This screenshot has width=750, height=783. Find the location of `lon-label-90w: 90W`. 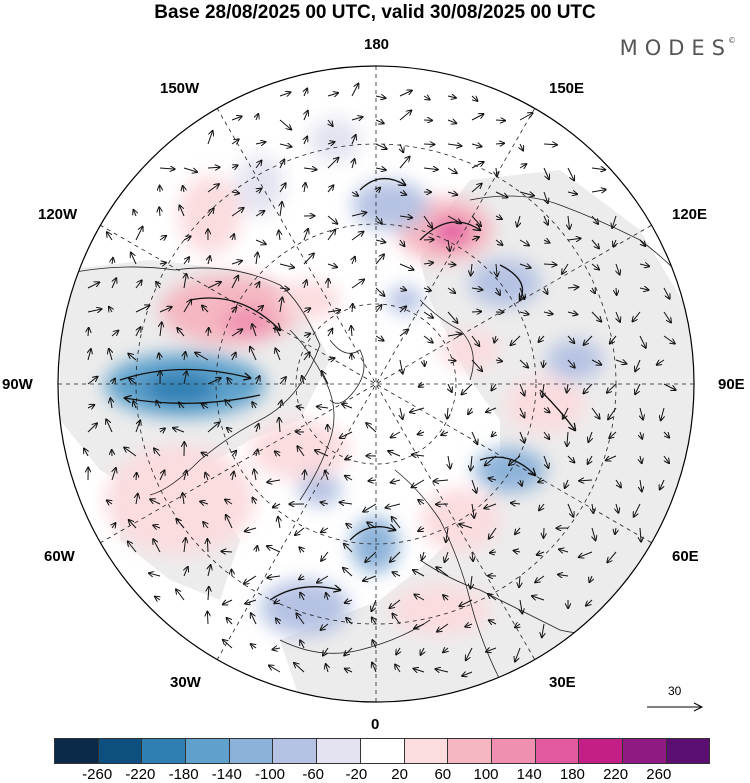

lon-label-90w: 90W is located at coordinates (17, 384).